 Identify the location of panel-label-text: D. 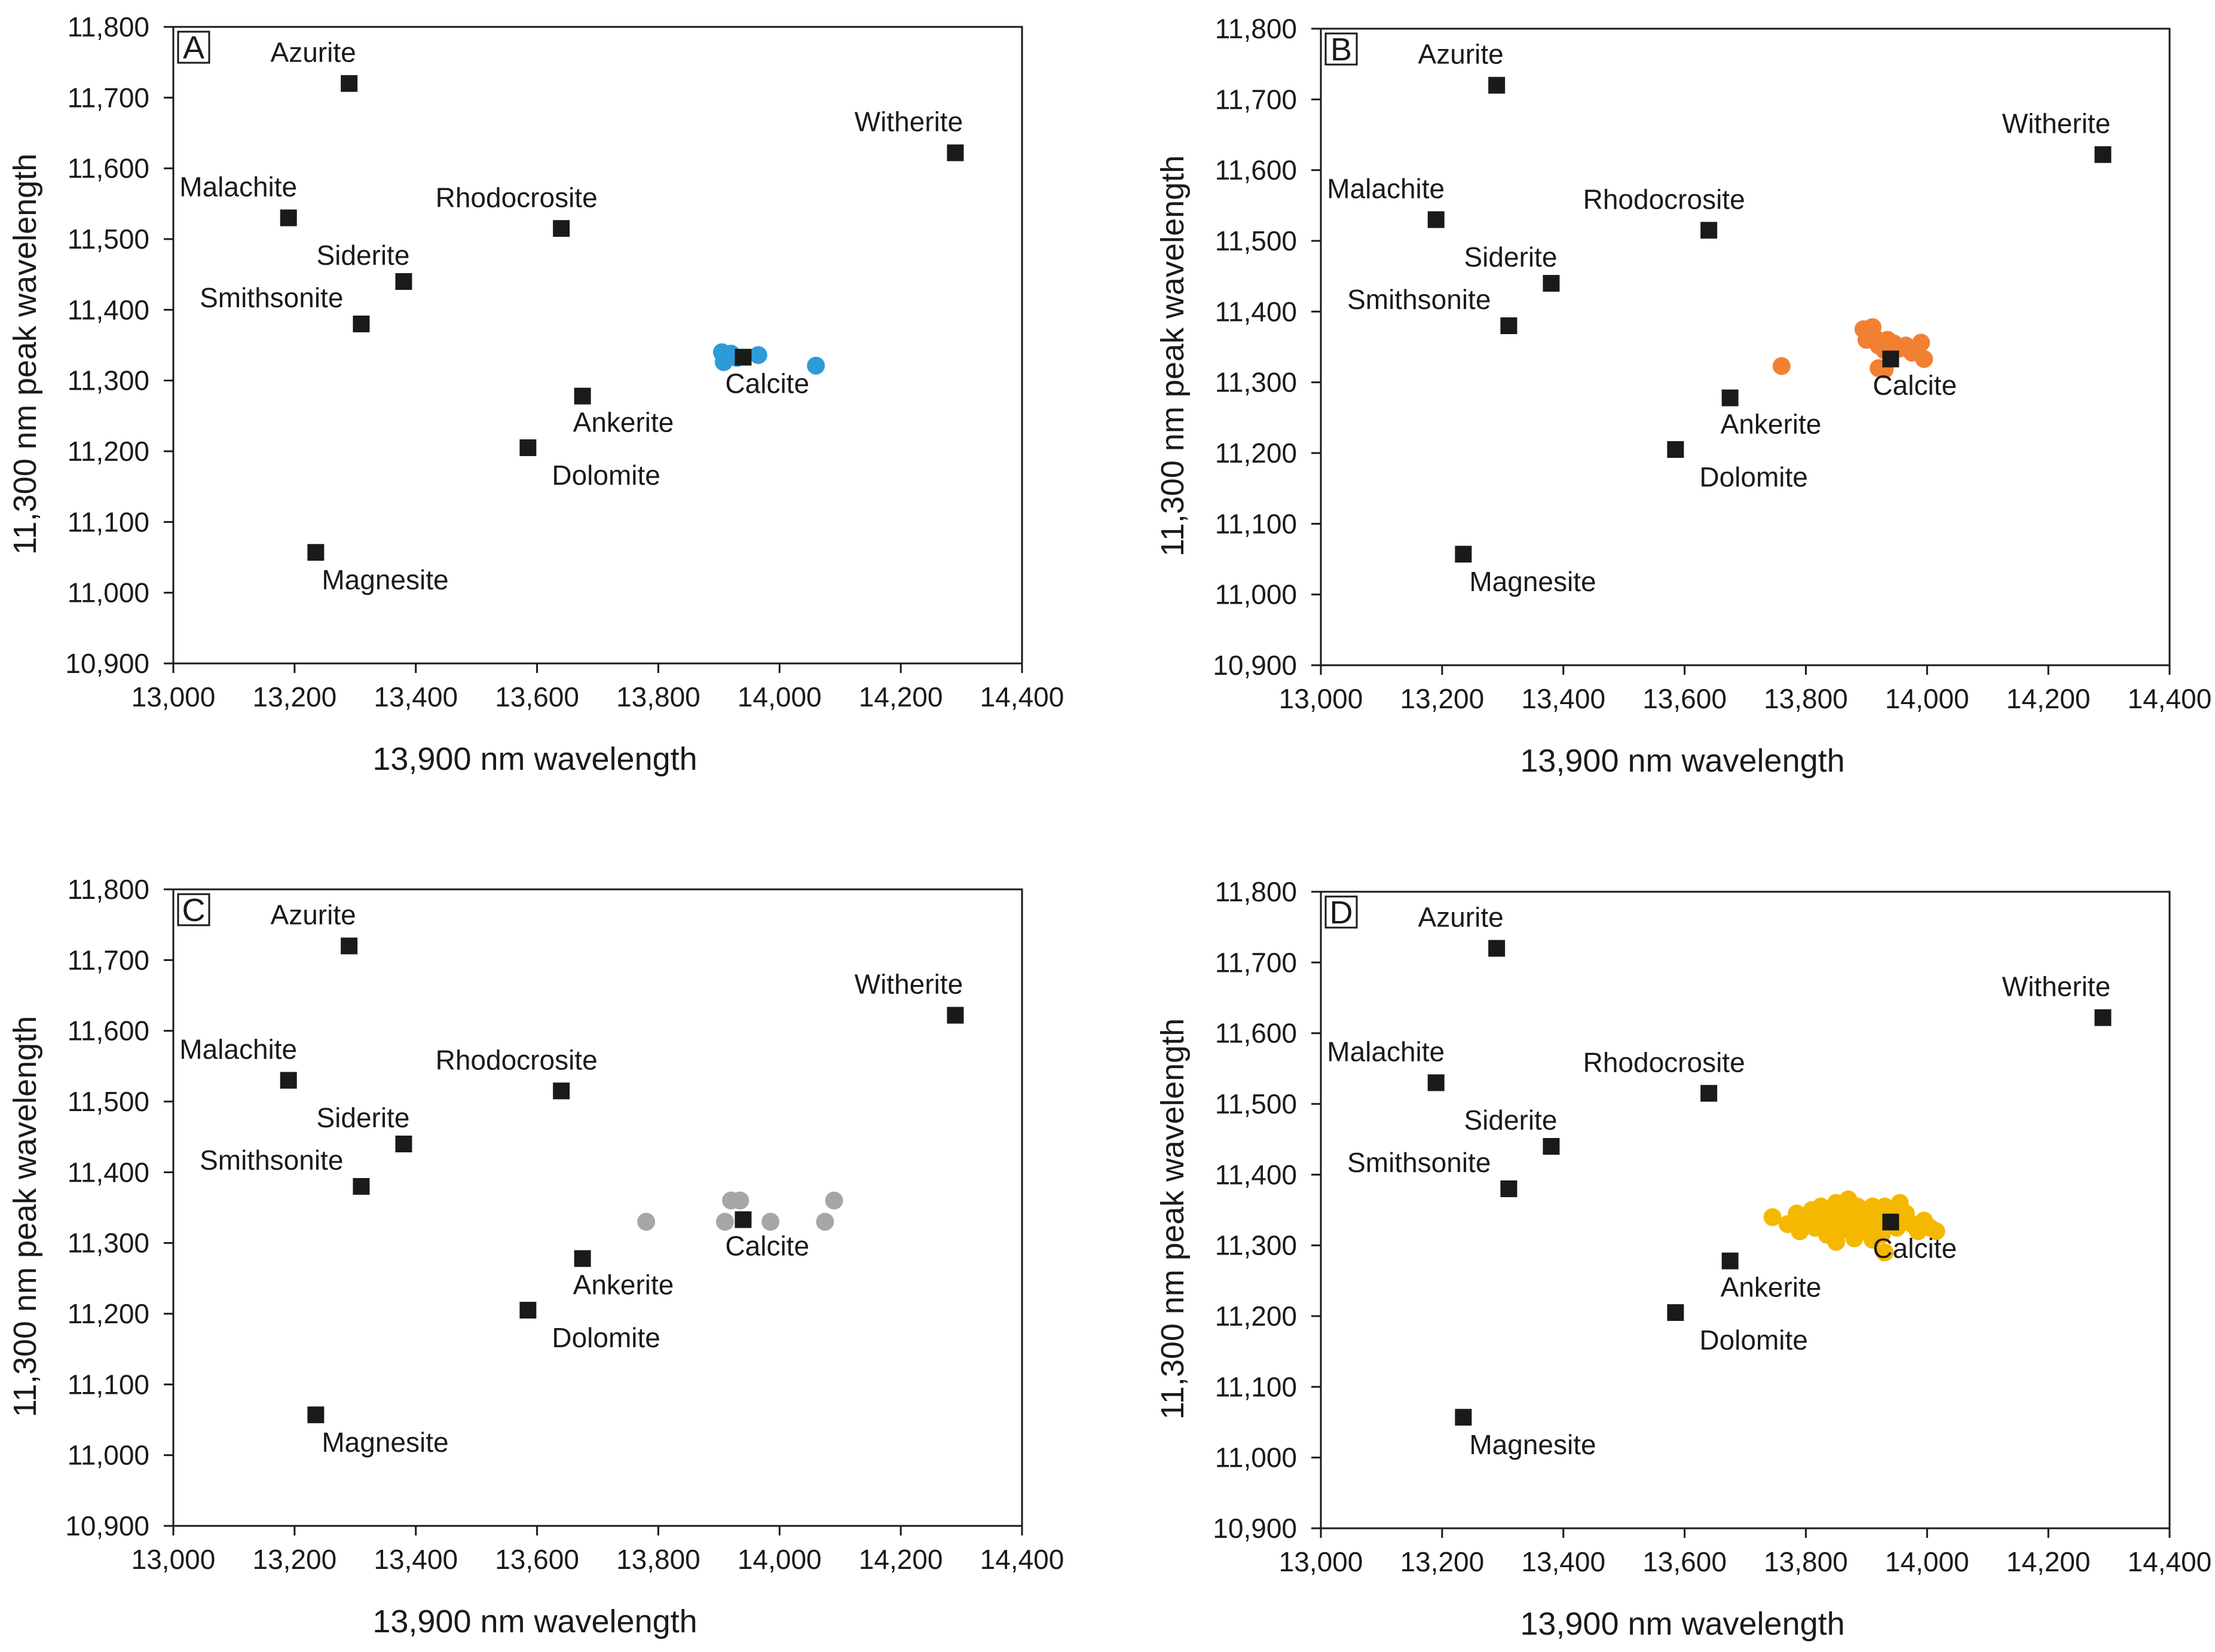
(1341, 913).